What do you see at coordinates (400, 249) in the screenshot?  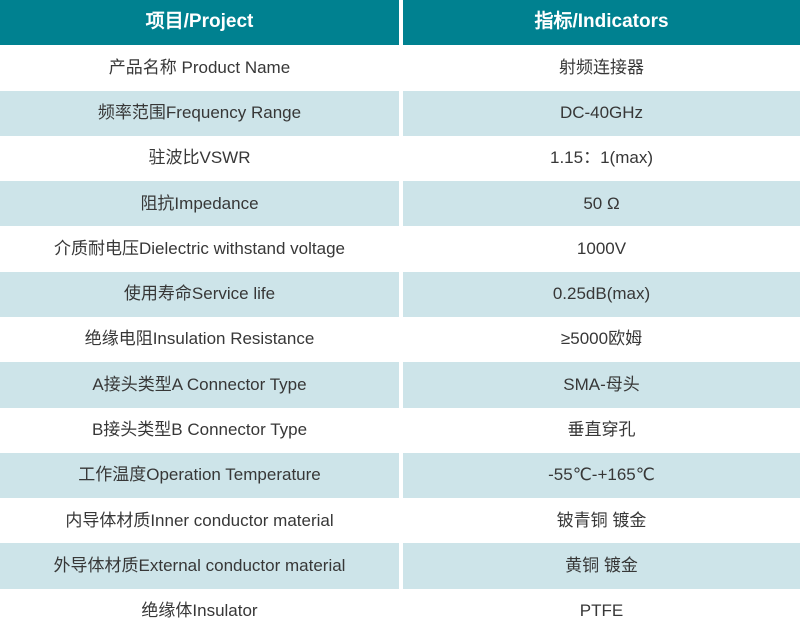 I see `table-row: 介质耐电压Dielectric withstand voltage 1000V` at bounding box center [400, 249].